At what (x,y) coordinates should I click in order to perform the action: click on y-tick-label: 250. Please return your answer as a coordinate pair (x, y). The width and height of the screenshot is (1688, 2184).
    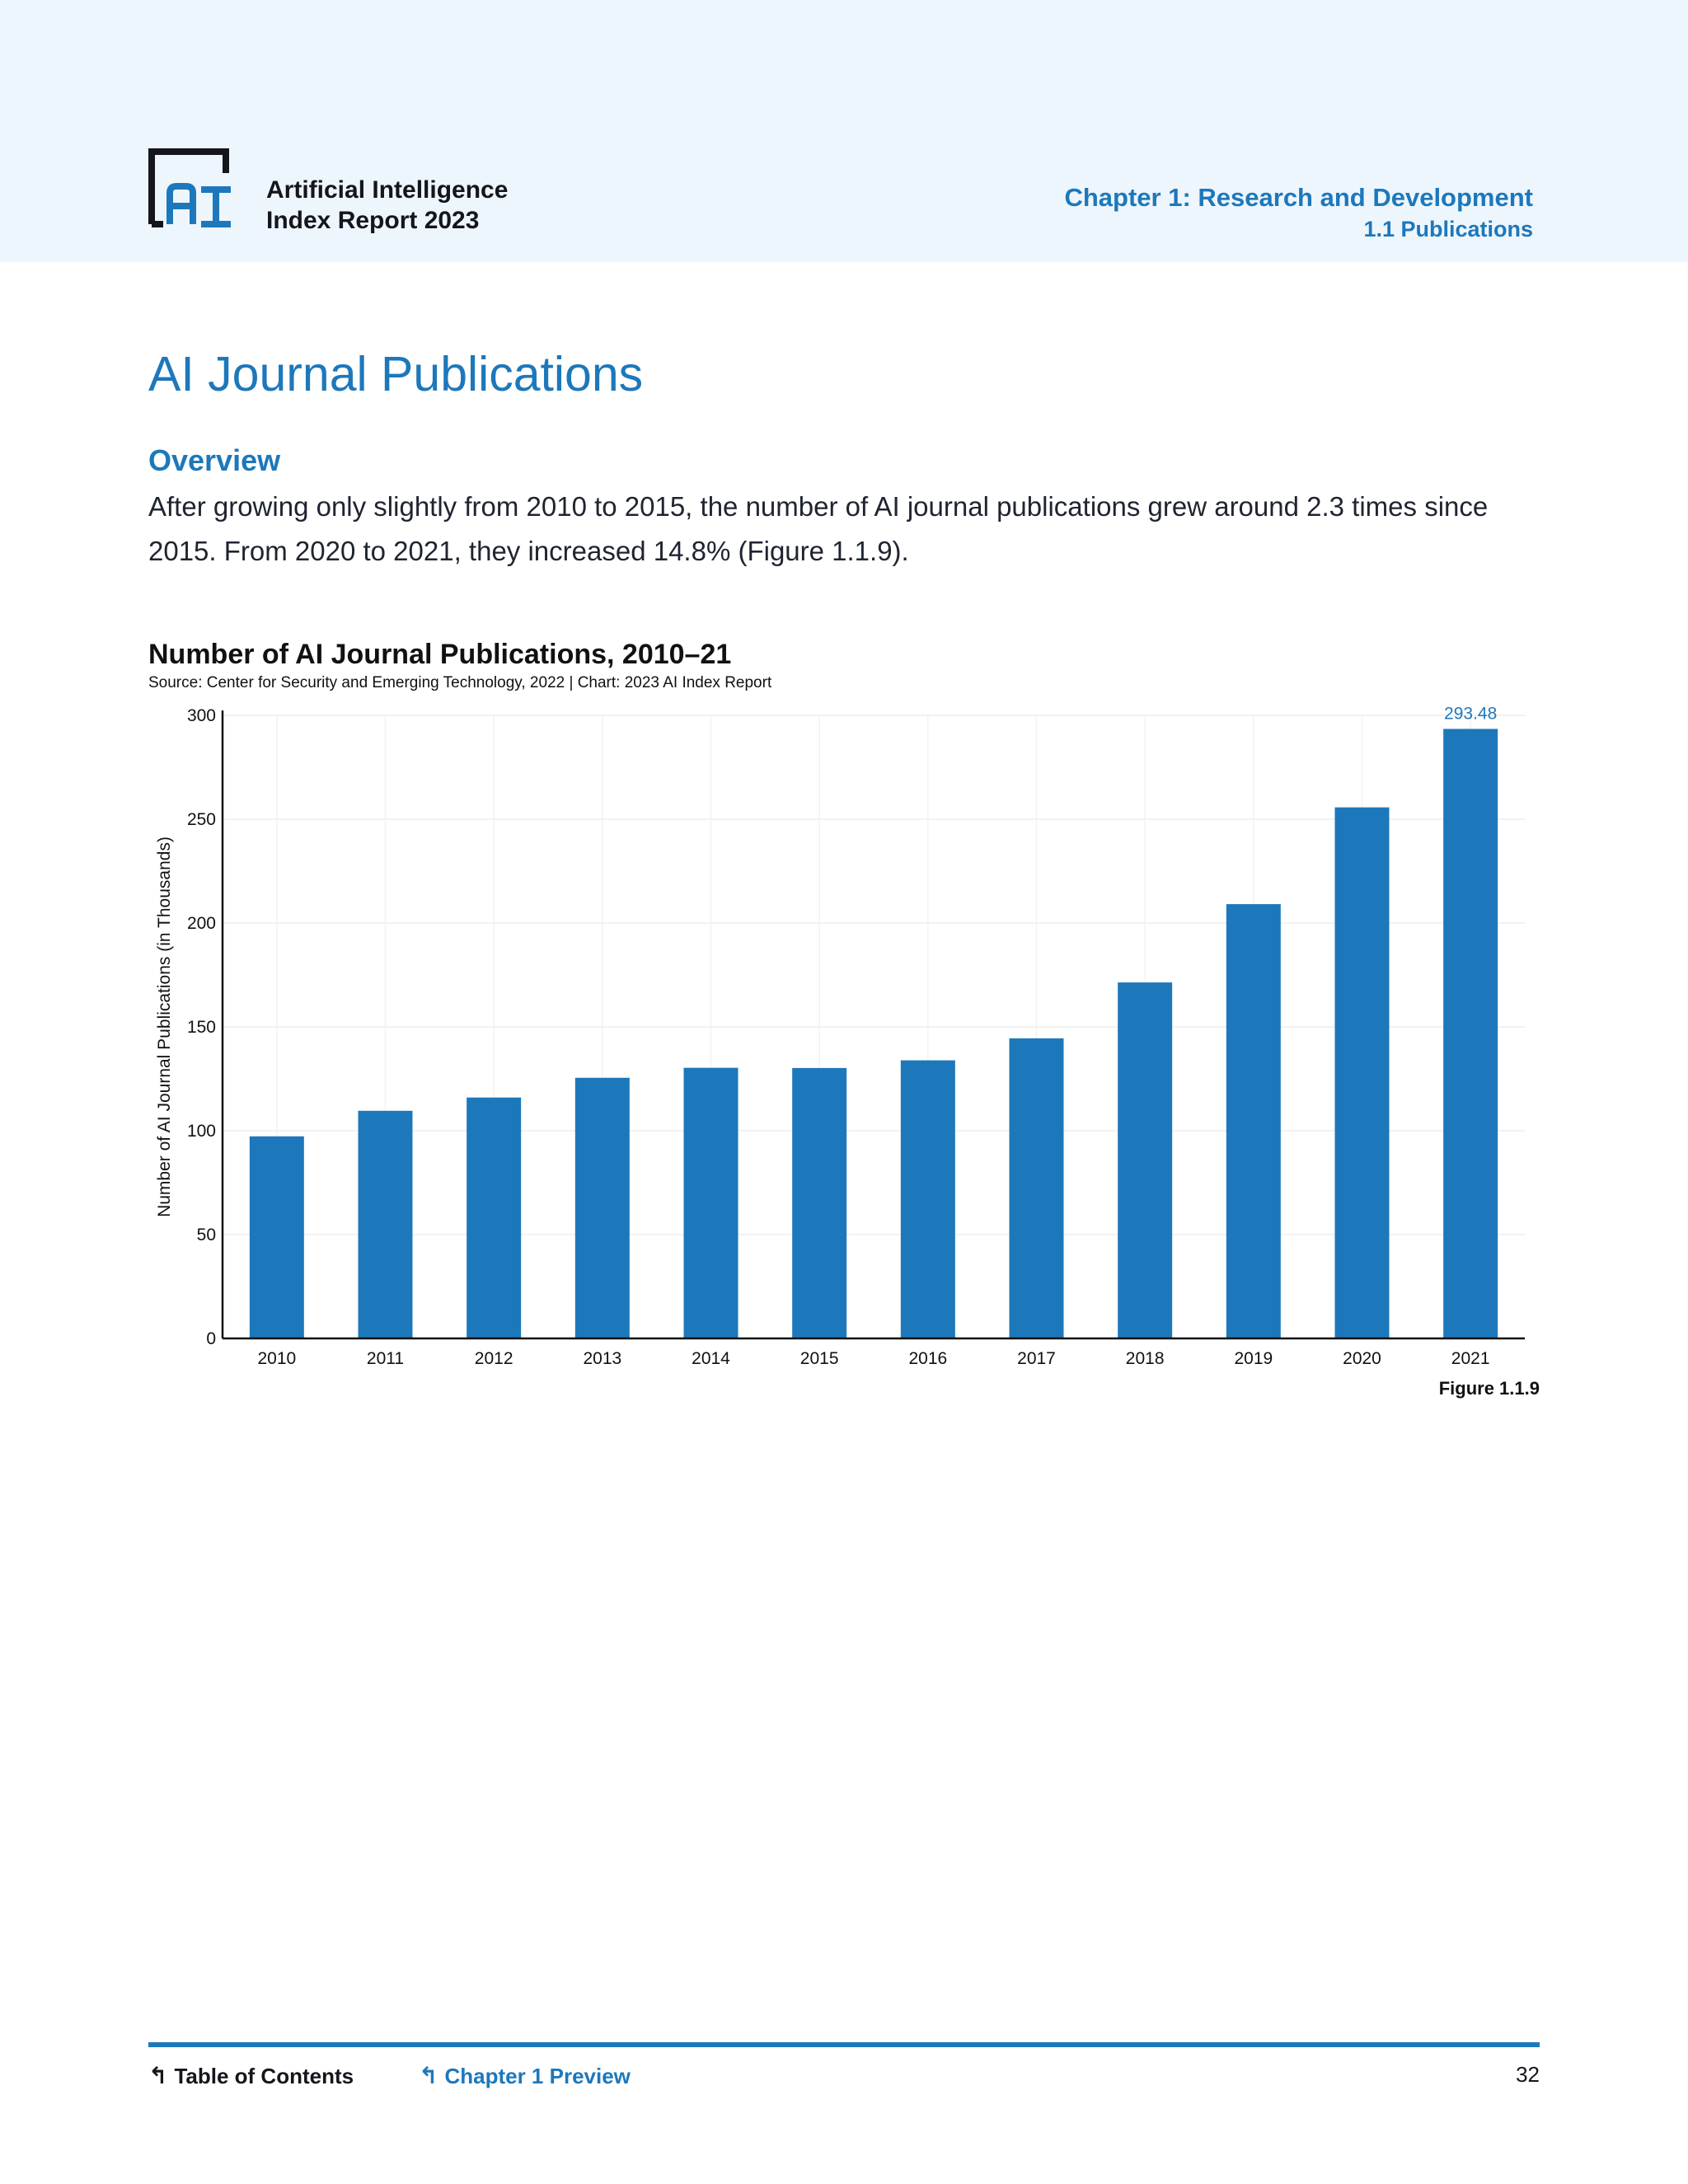
    Looking at the image, I should click on (201, 819).